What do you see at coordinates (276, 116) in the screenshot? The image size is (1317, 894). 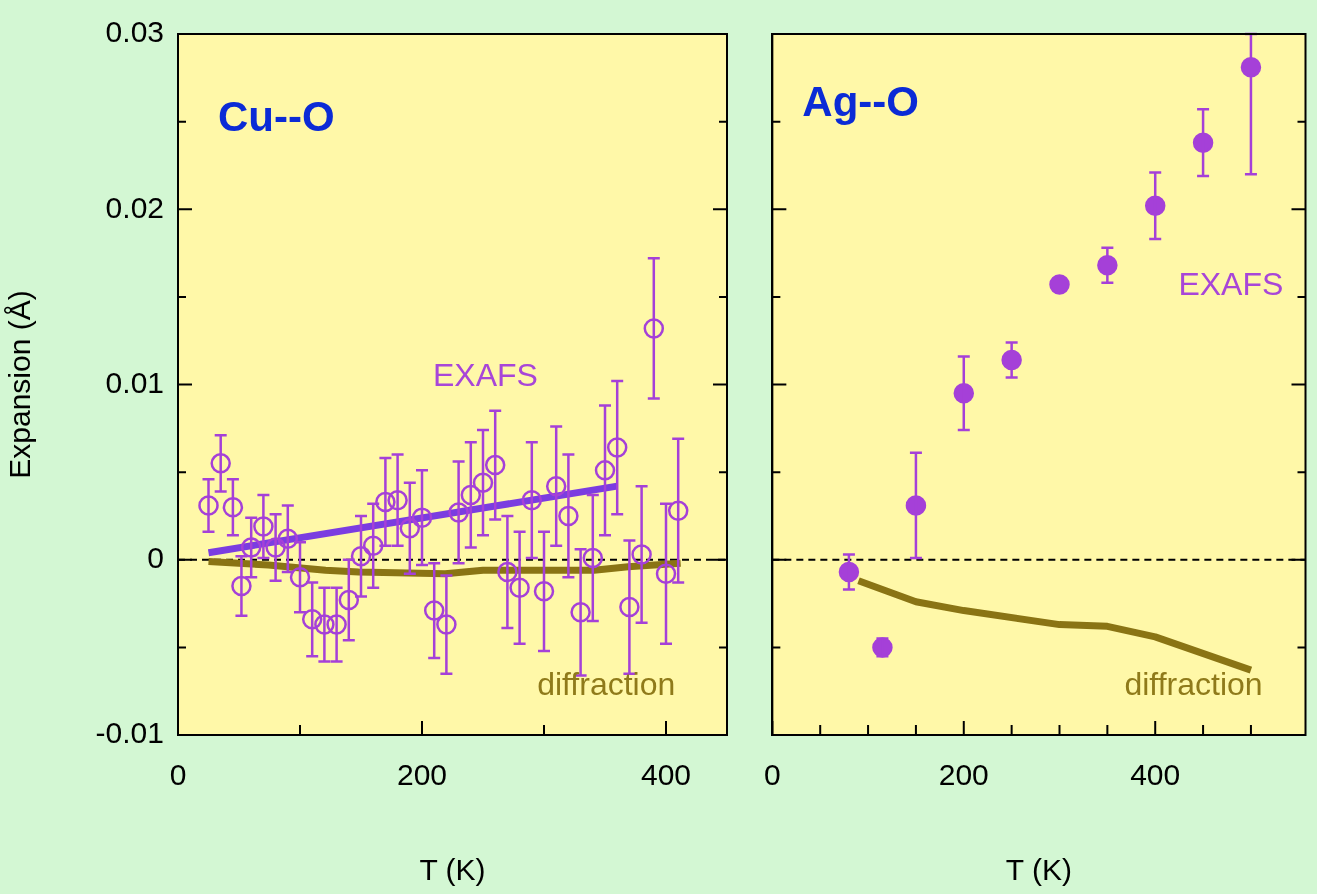 I see `text: Cu--O` at bounding box center [276, 116].